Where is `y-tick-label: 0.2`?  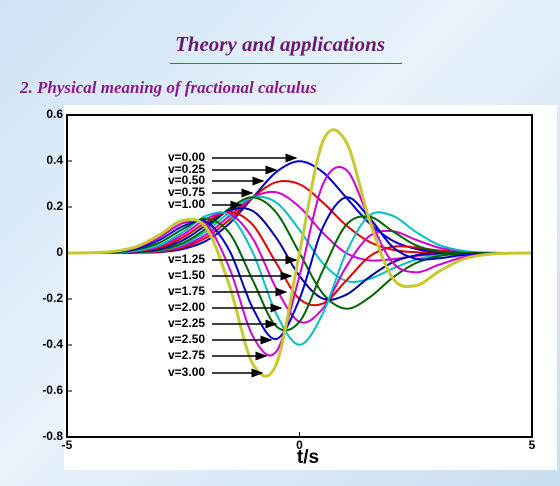
y-tick-label: 0.2 is located at coordinates (54, 206).